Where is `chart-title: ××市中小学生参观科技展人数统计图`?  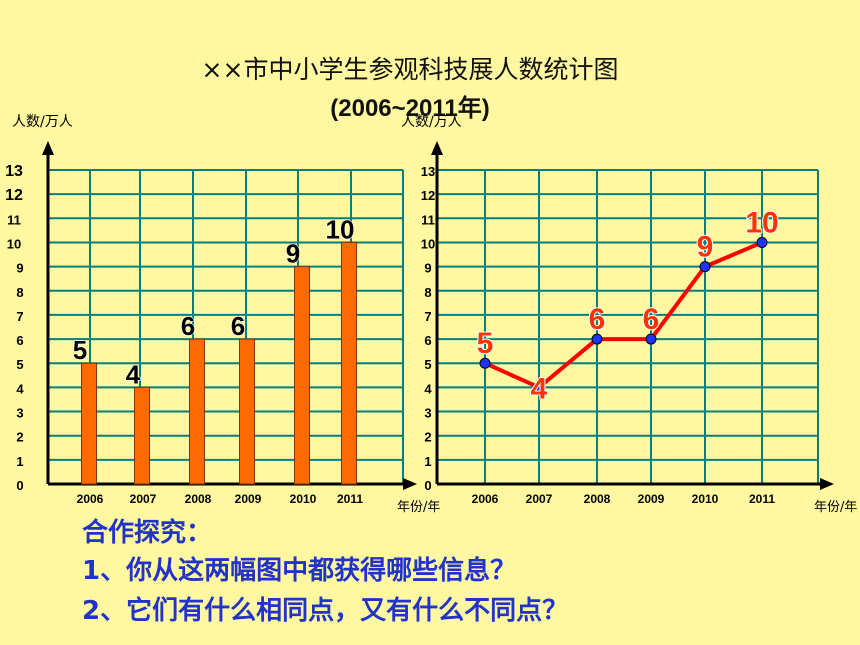
chart-title: ××市中小学生参观科技展人数统计图 is located at coordinates (410, 69).